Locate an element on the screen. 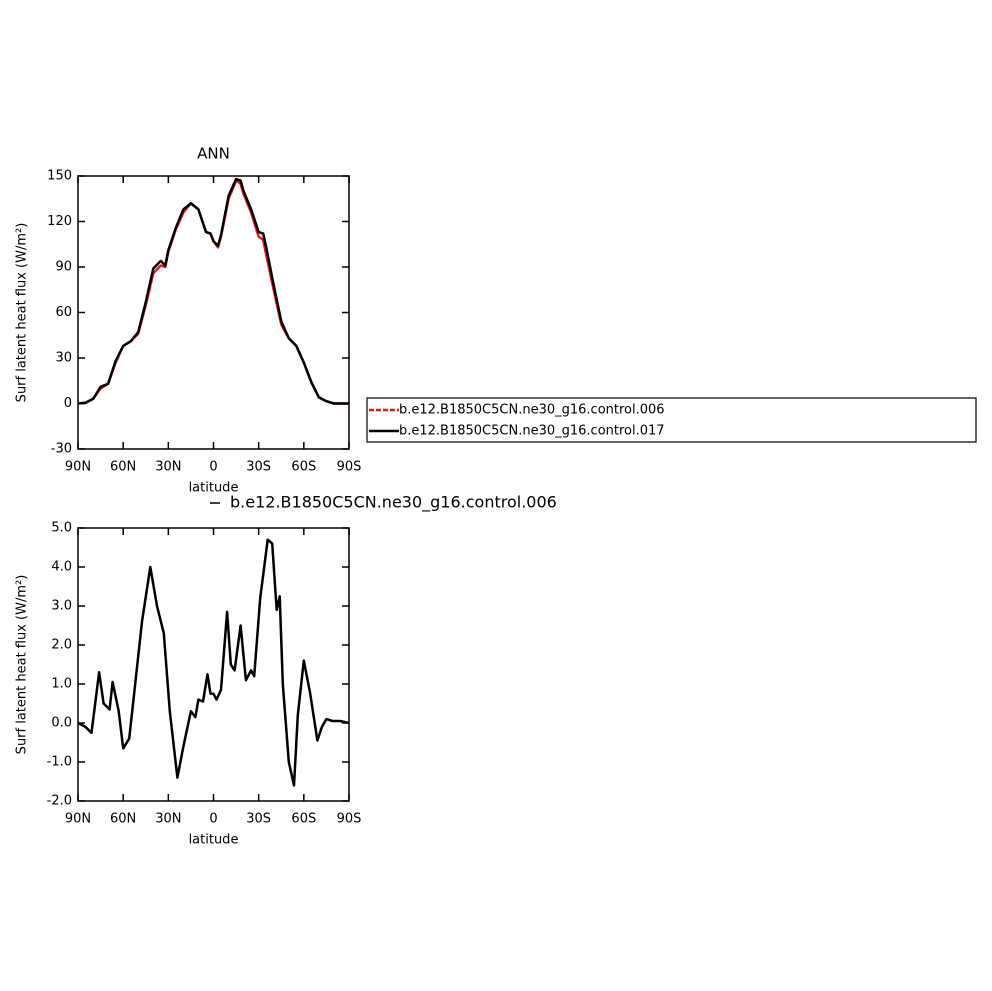 The image size is (992, 991). y-tick-label: 2.0 is located at coordinates (61, 645).